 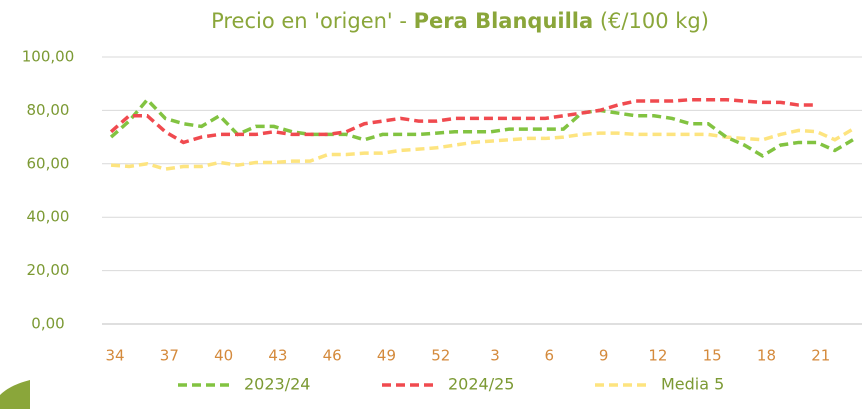 What do you see at coordinates (48, 57) in the screenshot?
I see `y-tick-label: 100,00` at bounding box center [48, 57].